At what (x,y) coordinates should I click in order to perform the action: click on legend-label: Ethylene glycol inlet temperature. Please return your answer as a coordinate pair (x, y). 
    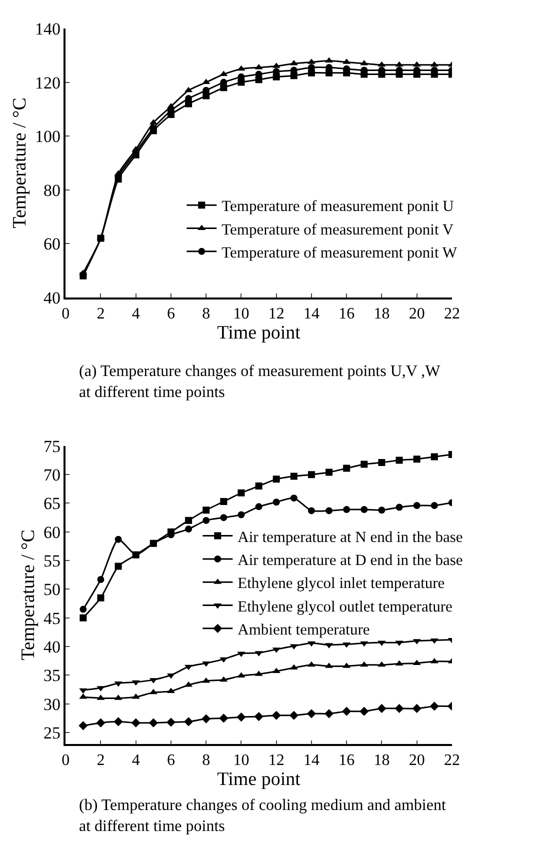
    Looking at the image, I should click on (341, 583).